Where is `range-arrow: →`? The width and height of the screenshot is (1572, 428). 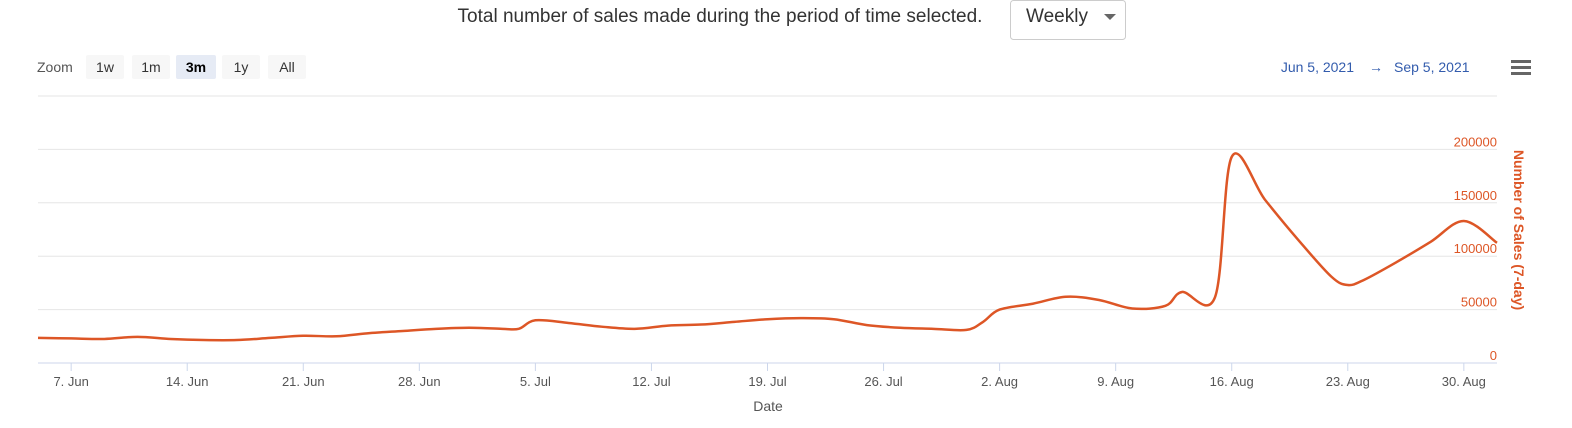 range-arrow: → is located at coordinates (1376, 67).